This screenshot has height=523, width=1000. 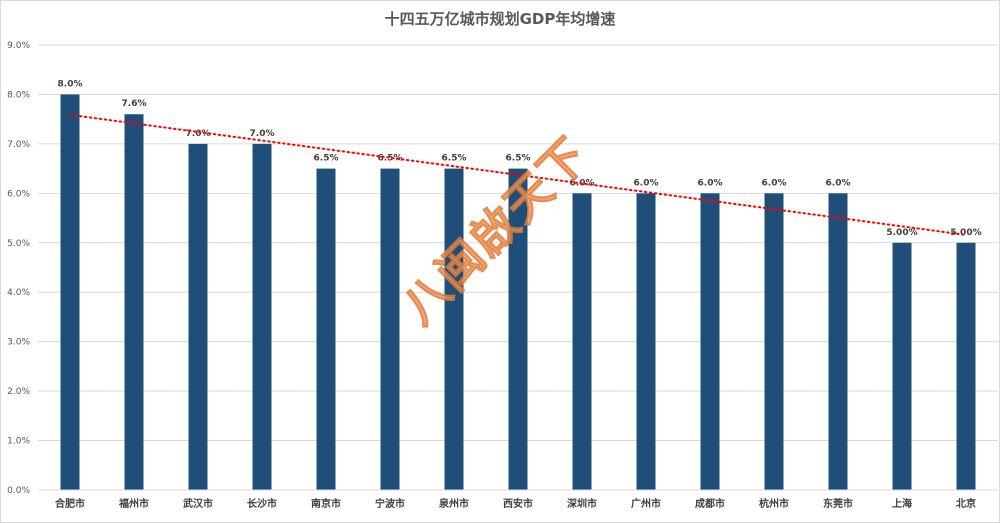 I want to click on y-tick-label: 9.0%, so click(x=18, y=46).